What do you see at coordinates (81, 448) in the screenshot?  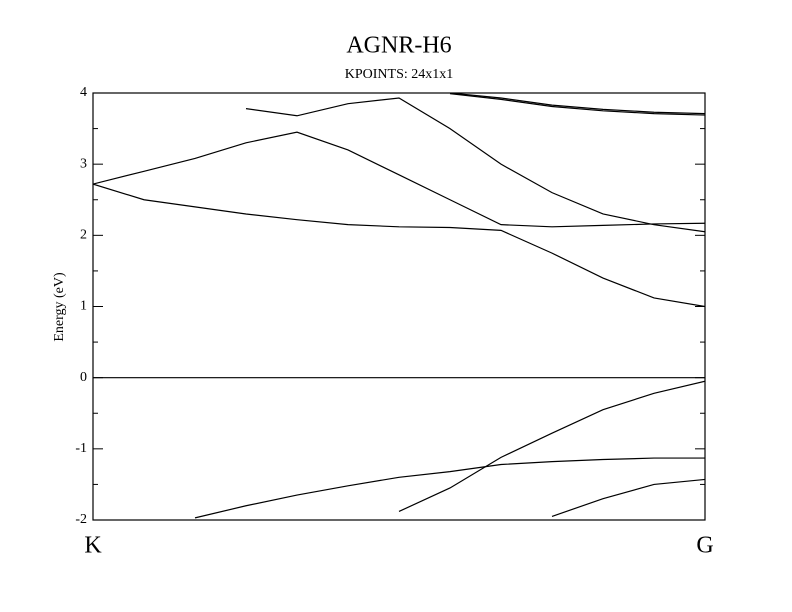 I see `y-tick-label: -1` at bounding box center [81, 448].